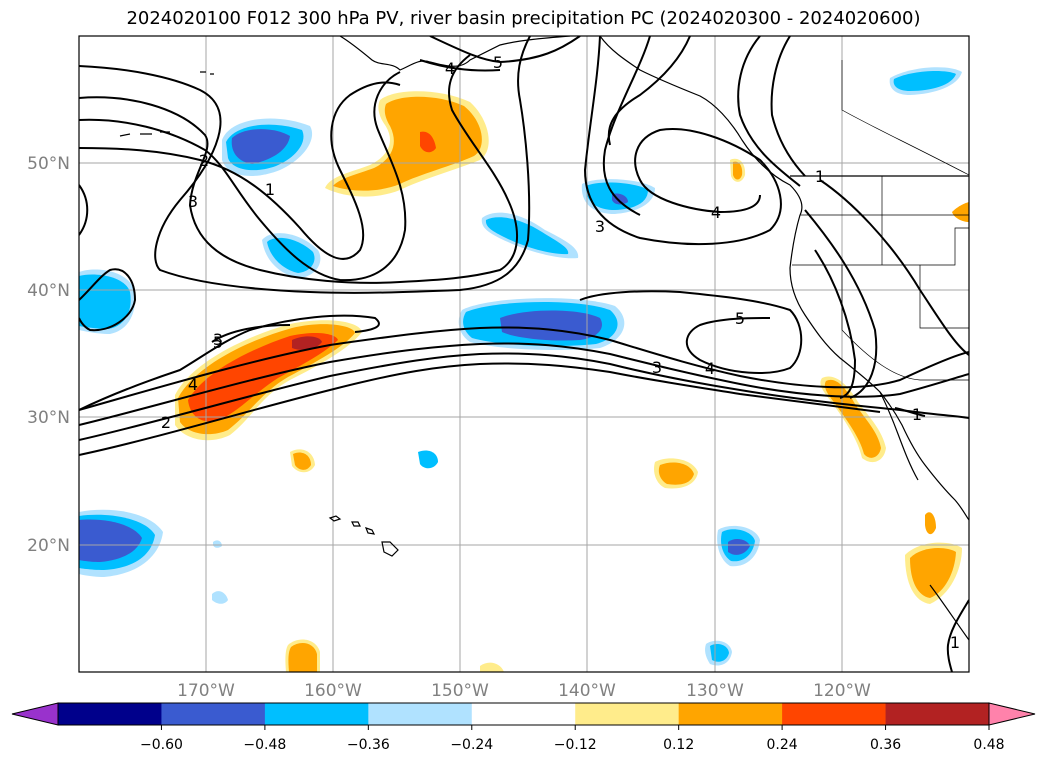  I want to click on colorbar-tick-label: −0.48, so click(264, 745).